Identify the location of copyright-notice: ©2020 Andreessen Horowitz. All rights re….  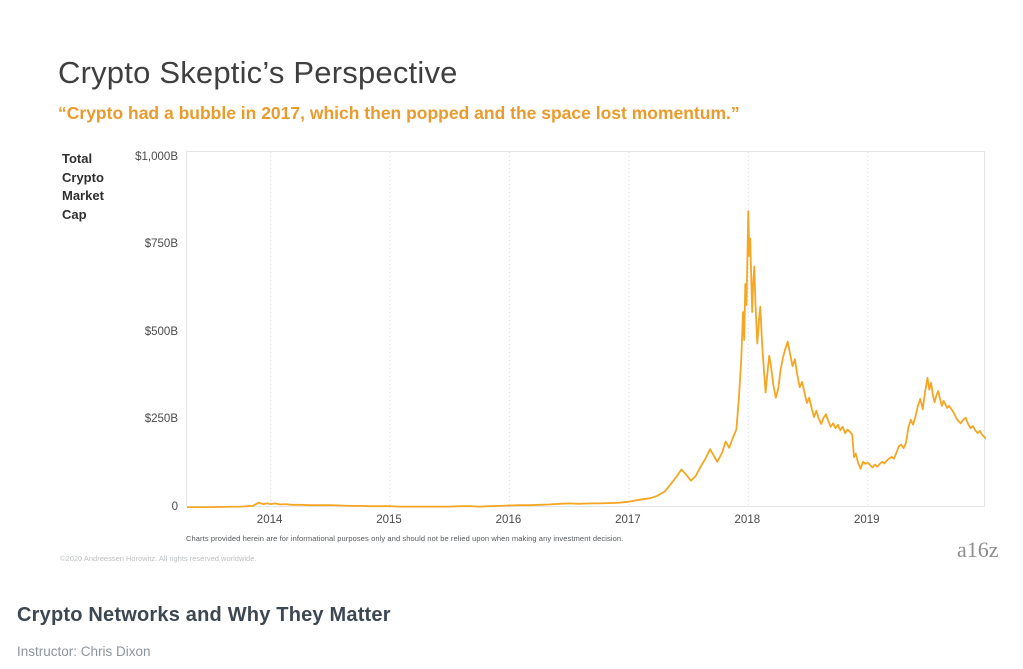
(158, 558).